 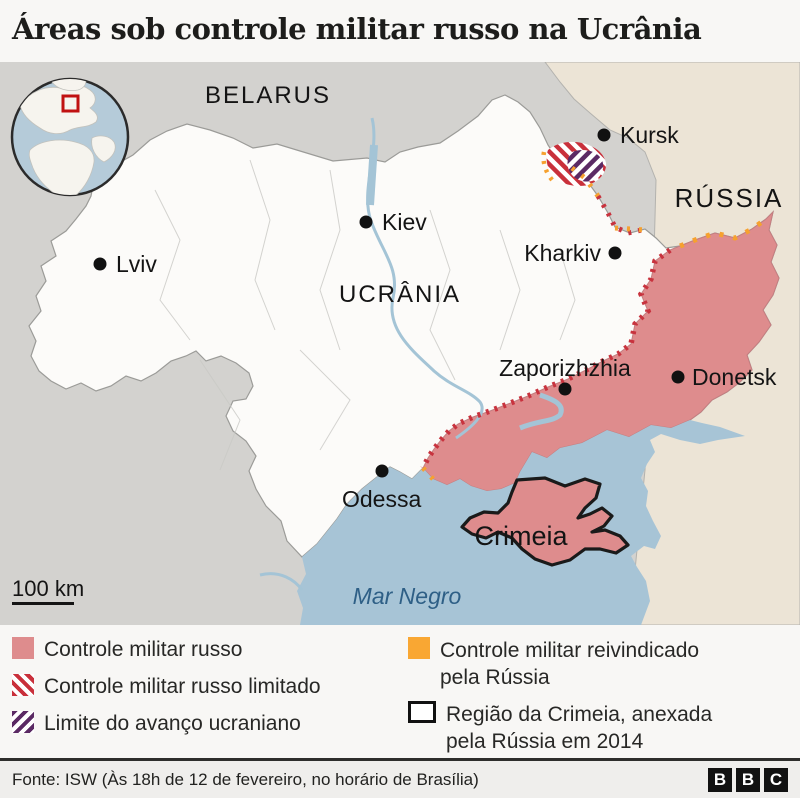 I want to click on crimea-region, so click(x=545, y=521).